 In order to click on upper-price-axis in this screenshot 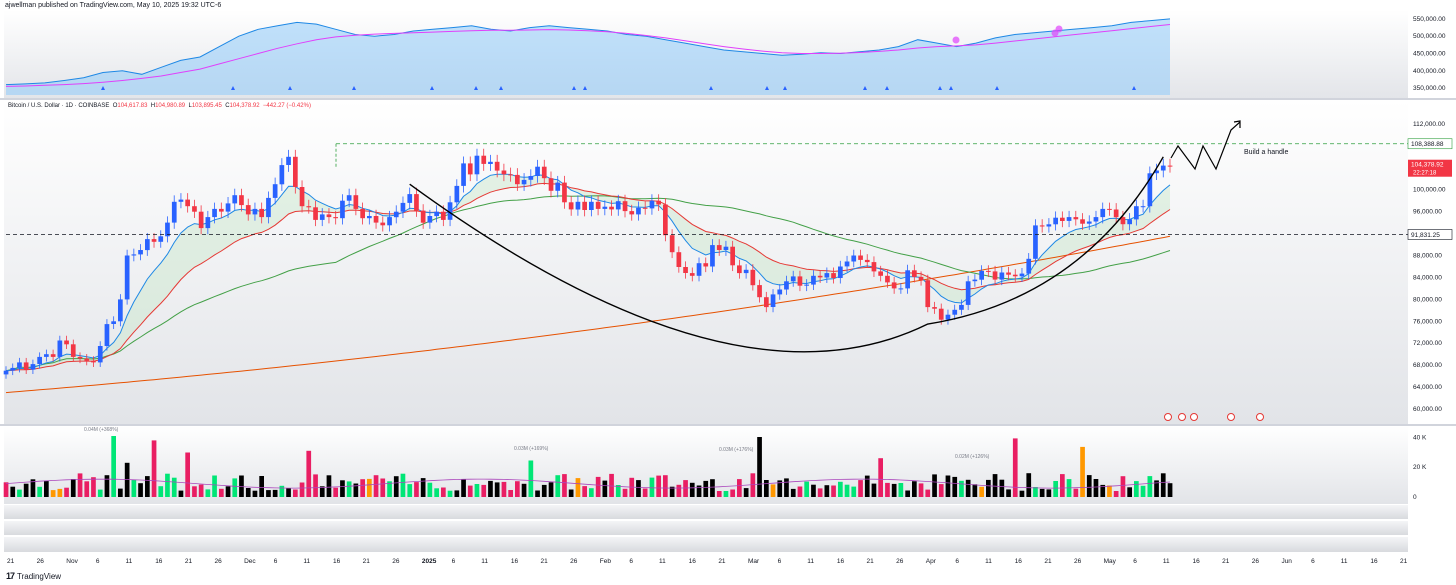, I will do `click(1432, 54)`.